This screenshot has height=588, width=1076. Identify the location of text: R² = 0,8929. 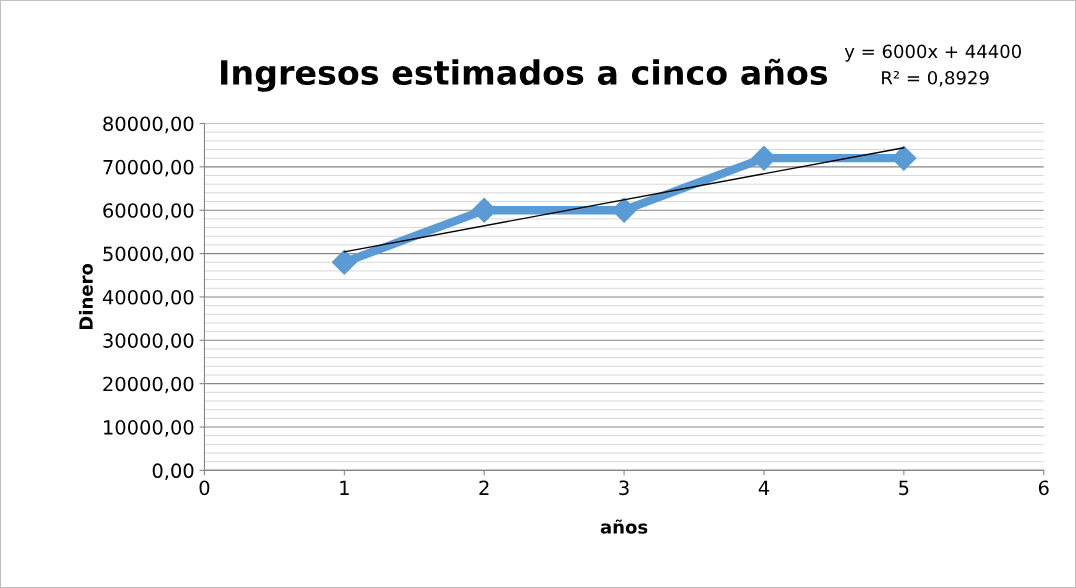
(935, 78).